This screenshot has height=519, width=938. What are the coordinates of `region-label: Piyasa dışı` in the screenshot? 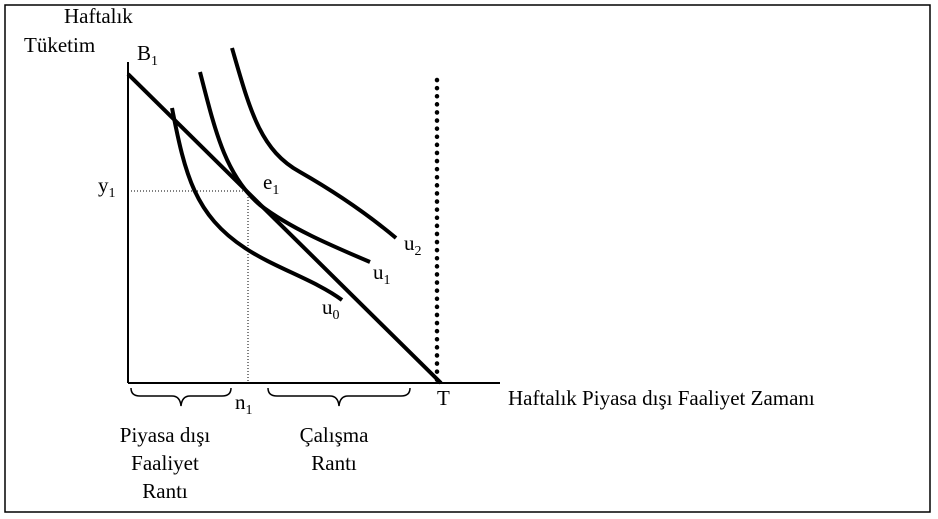 It's located at (165, 435).